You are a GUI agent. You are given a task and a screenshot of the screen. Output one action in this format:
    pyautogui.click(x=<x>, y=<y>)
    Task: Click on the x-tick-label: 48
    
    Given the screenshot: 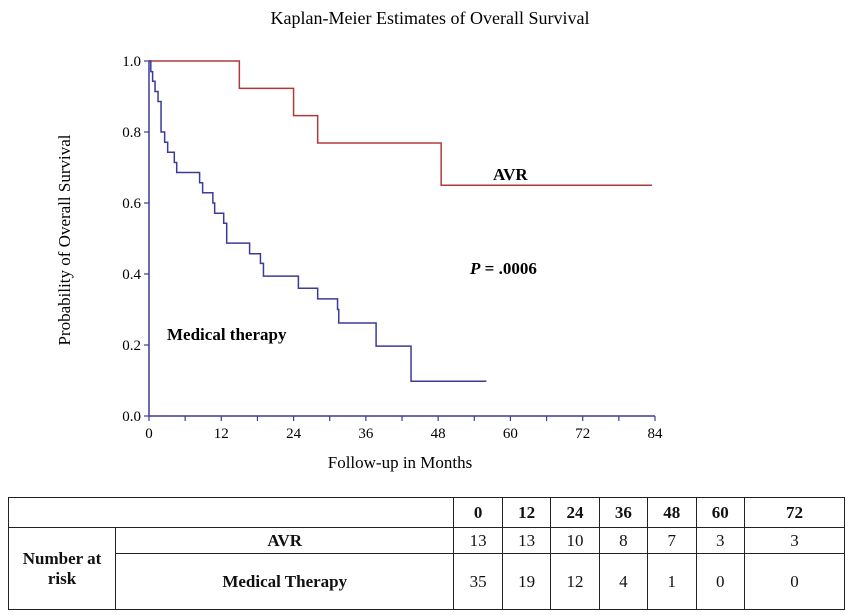 What is the action you would take?
    pyautogui.click(x=438, y=434)
    